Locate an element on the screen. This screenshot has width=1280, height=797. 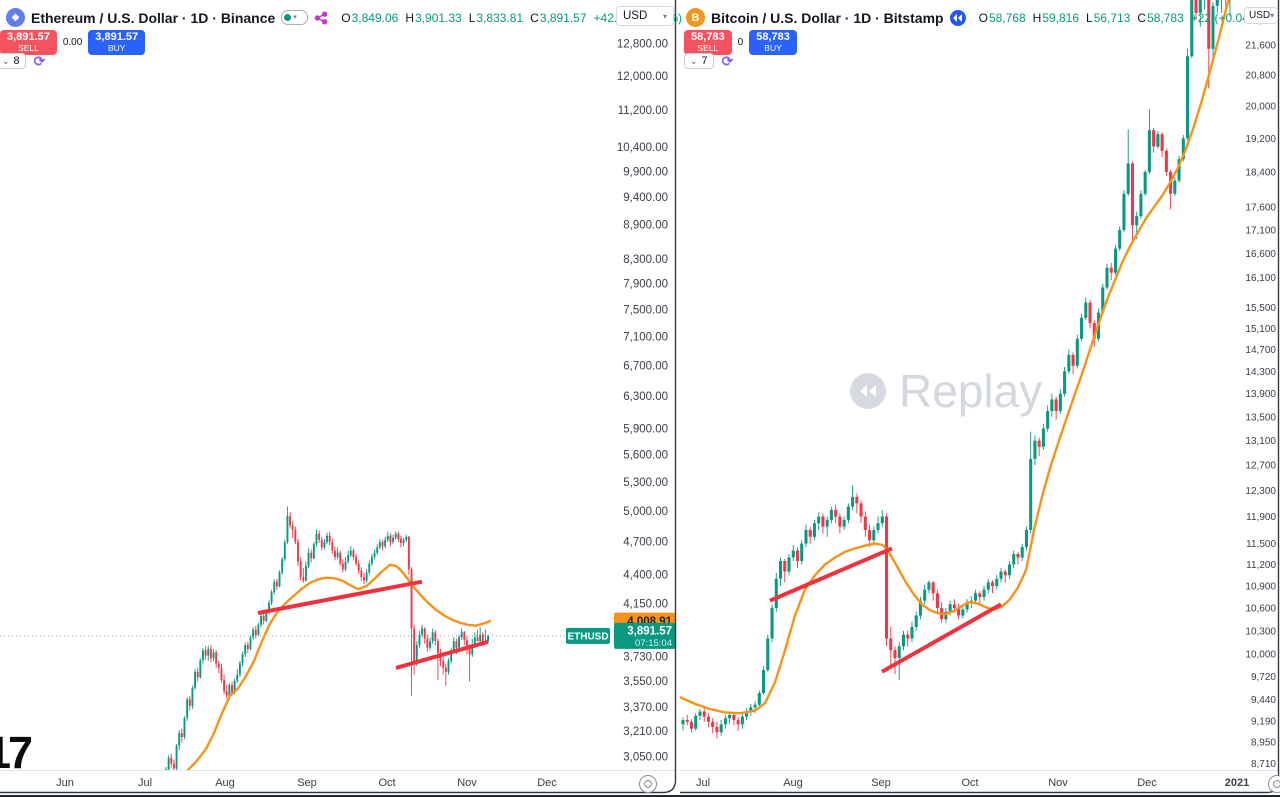
svg-text: 3,891.57 is located at coordinates (649, 631).